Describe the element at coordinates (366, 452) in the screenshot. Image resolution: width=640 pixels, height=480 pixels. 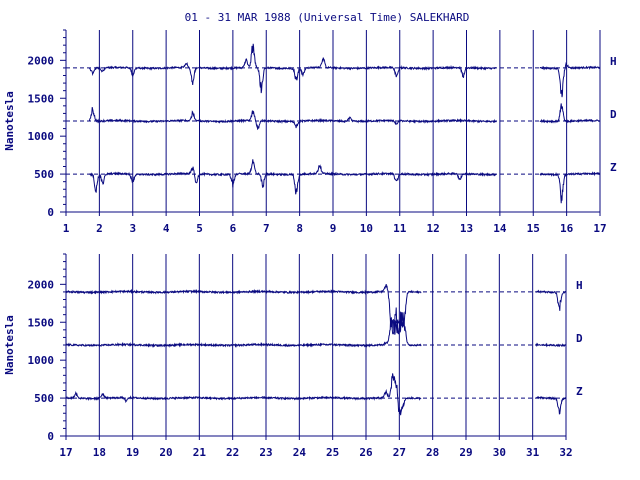
I see `x-tick-label: 26` at that location.